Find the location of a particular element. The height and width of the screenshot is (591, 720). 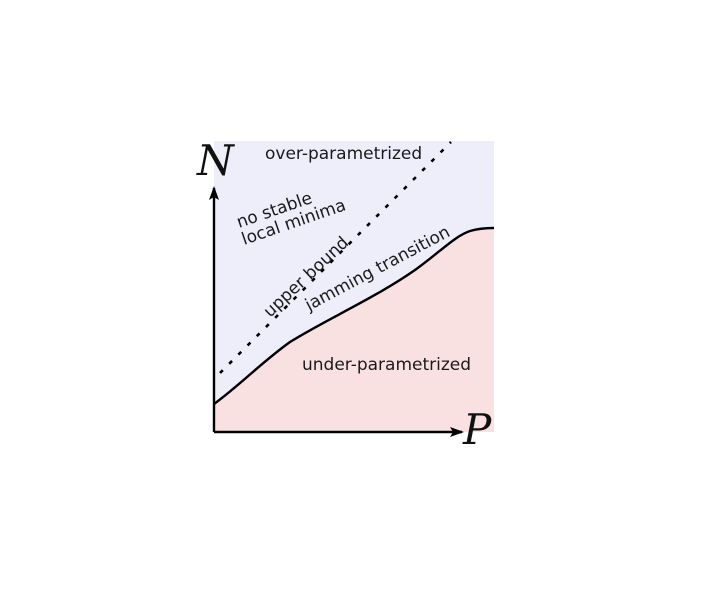

y-axis-label: N is located at coordinates (215, 160).